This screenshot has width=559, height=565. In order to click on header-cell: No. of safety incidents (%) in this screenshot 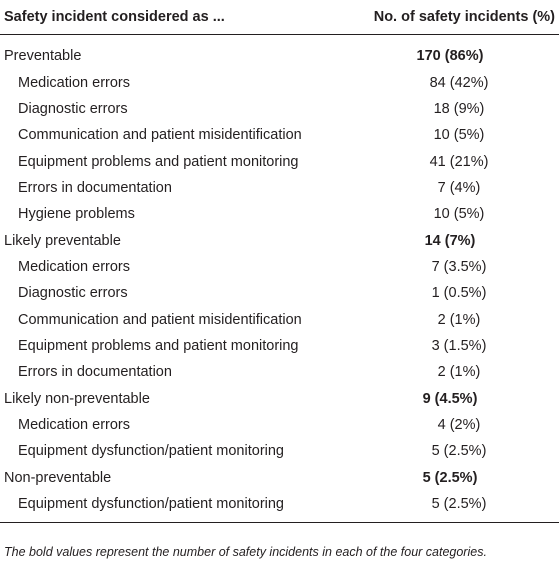, I will do `click(450, 17)`.